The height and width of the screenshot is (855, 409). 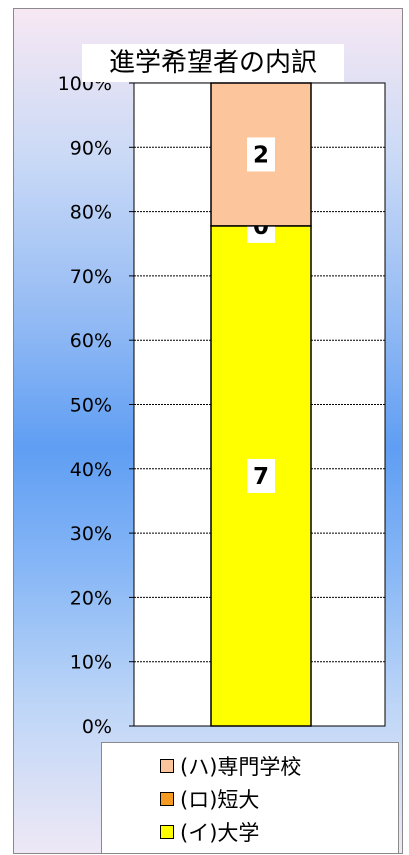 I want to click on y-tick-label: 80%, so click(x=91, y=213).